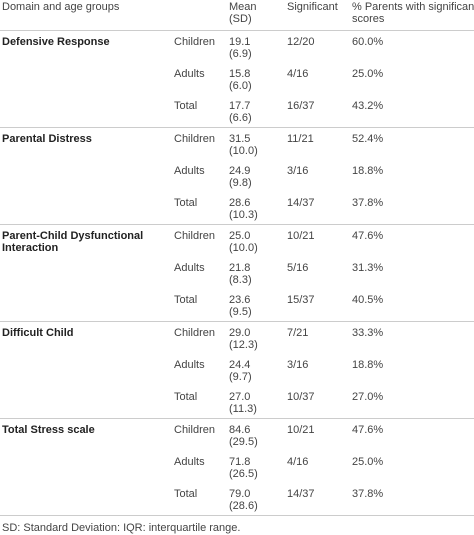 The height and width of the screenshot is (535, 474). I want to click on mean: 21.8, so click(240, 268).